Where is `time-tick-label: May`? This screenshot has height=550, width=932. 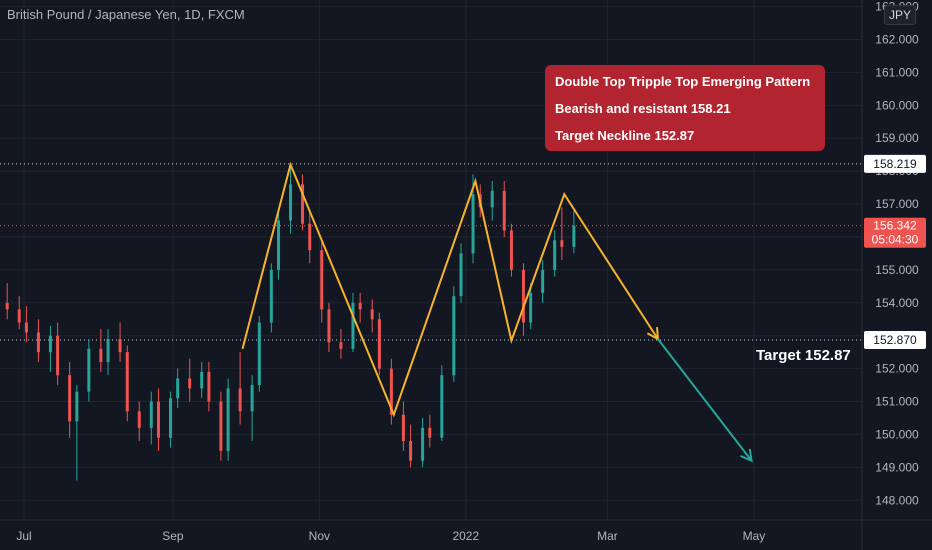 time-tick-label: May is located at coordinates (754, 536).